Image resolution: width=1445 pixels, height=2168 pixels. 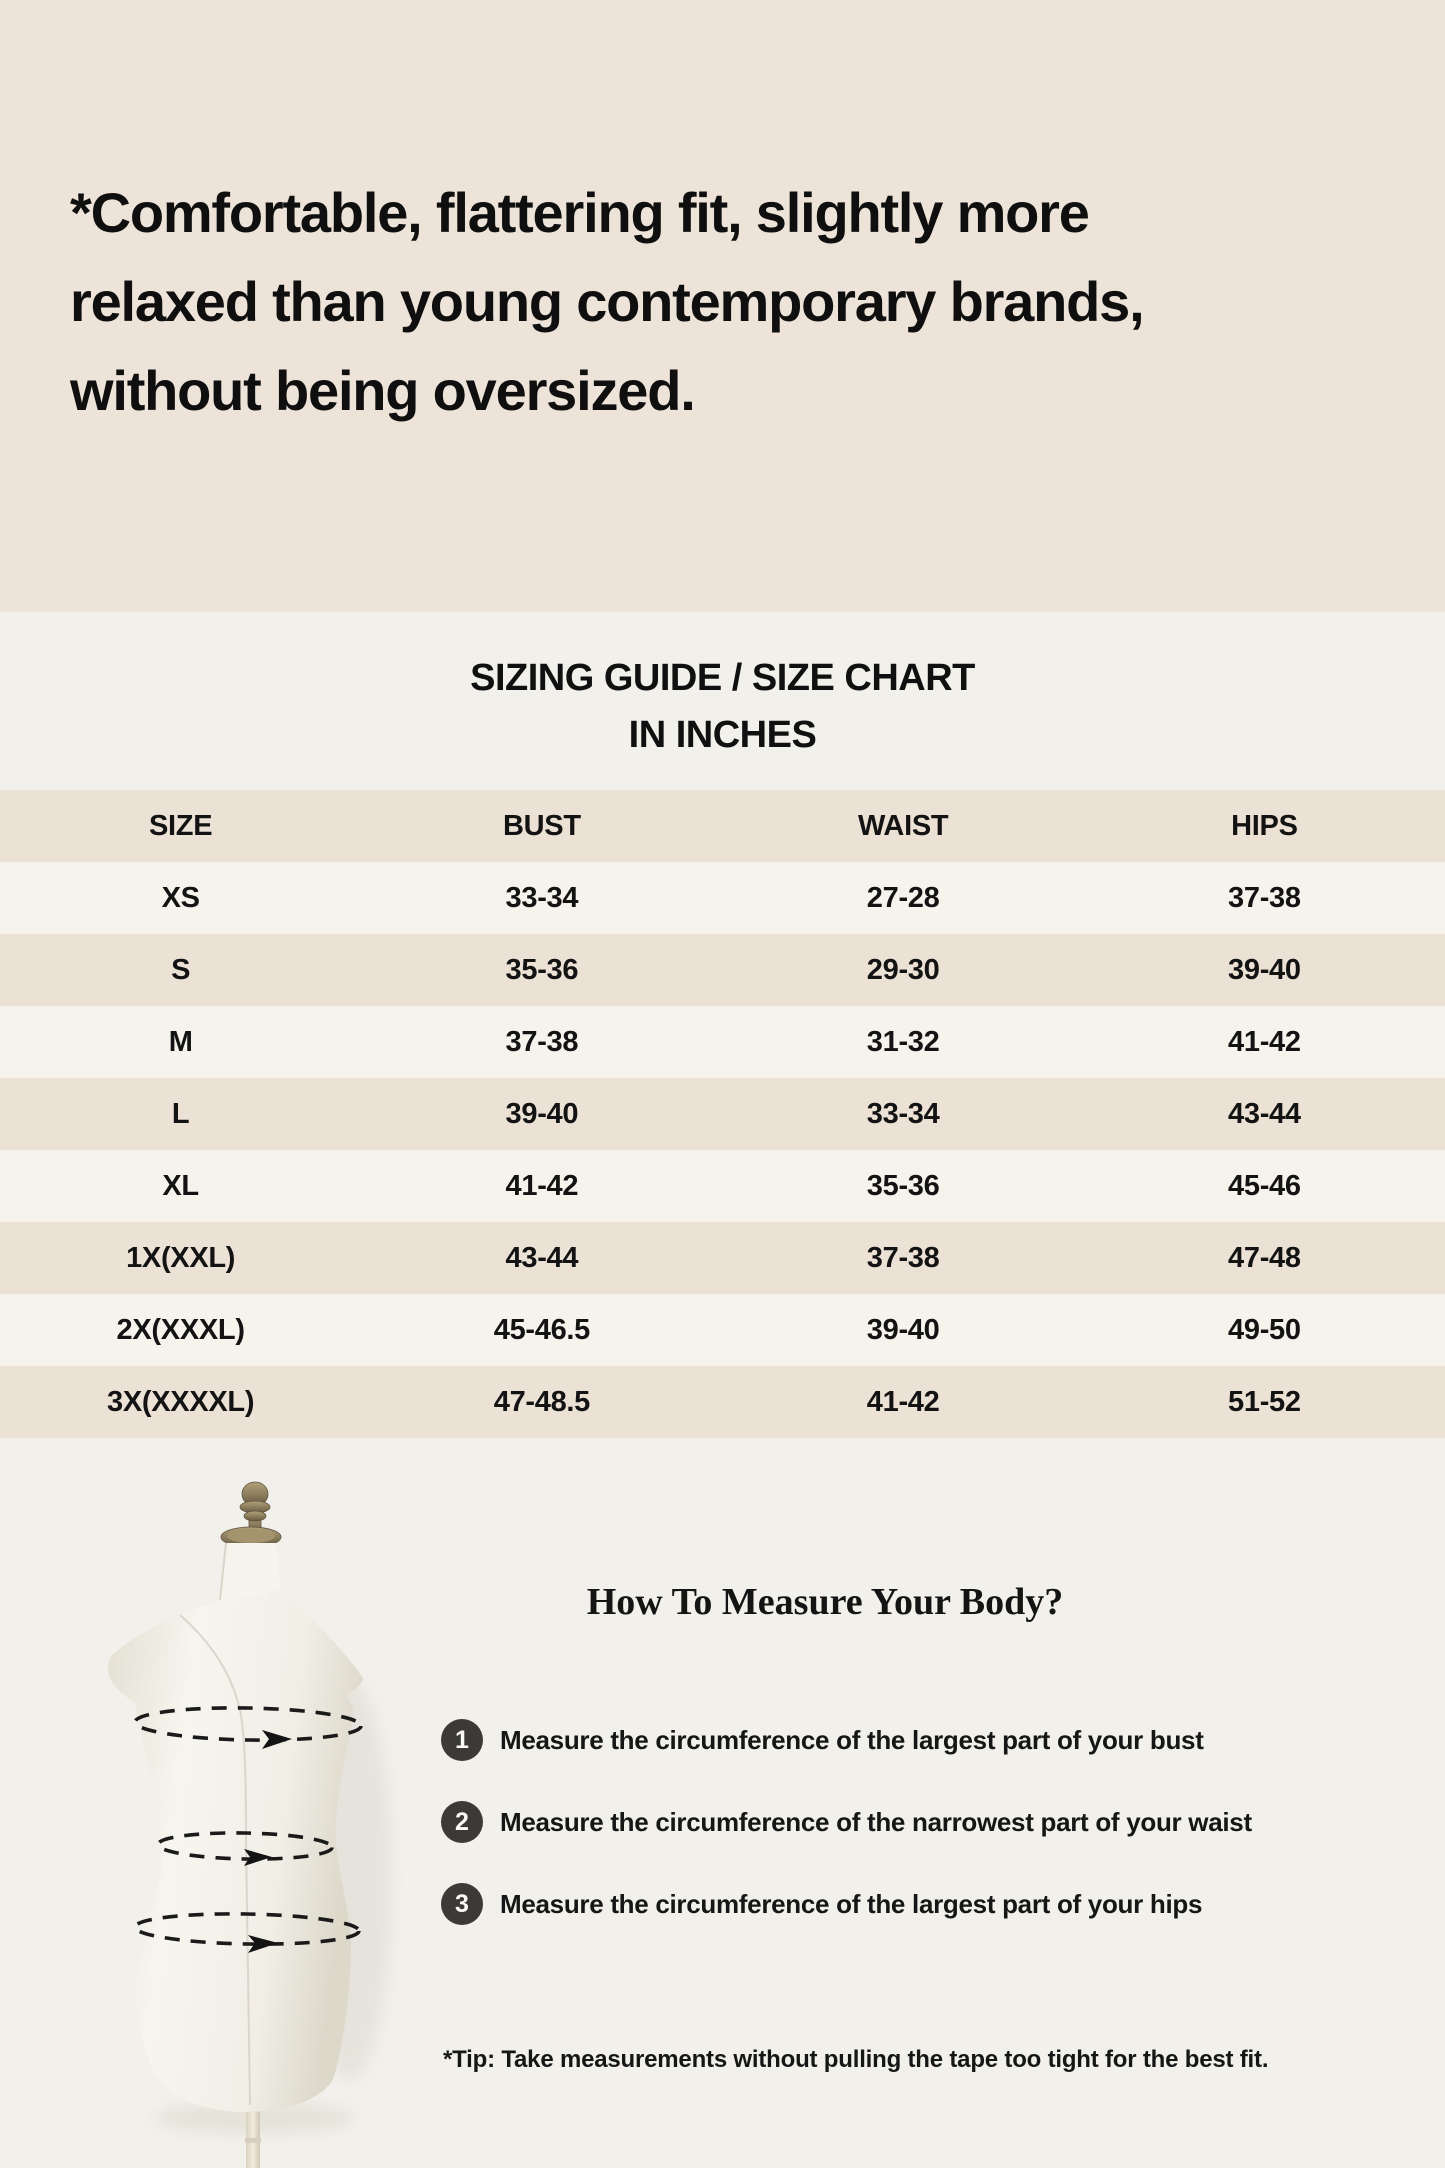 What do you see at coordinates (253, 2134) in the screenshot?
I see `stand-pole` at bounding box center [253, 2134].